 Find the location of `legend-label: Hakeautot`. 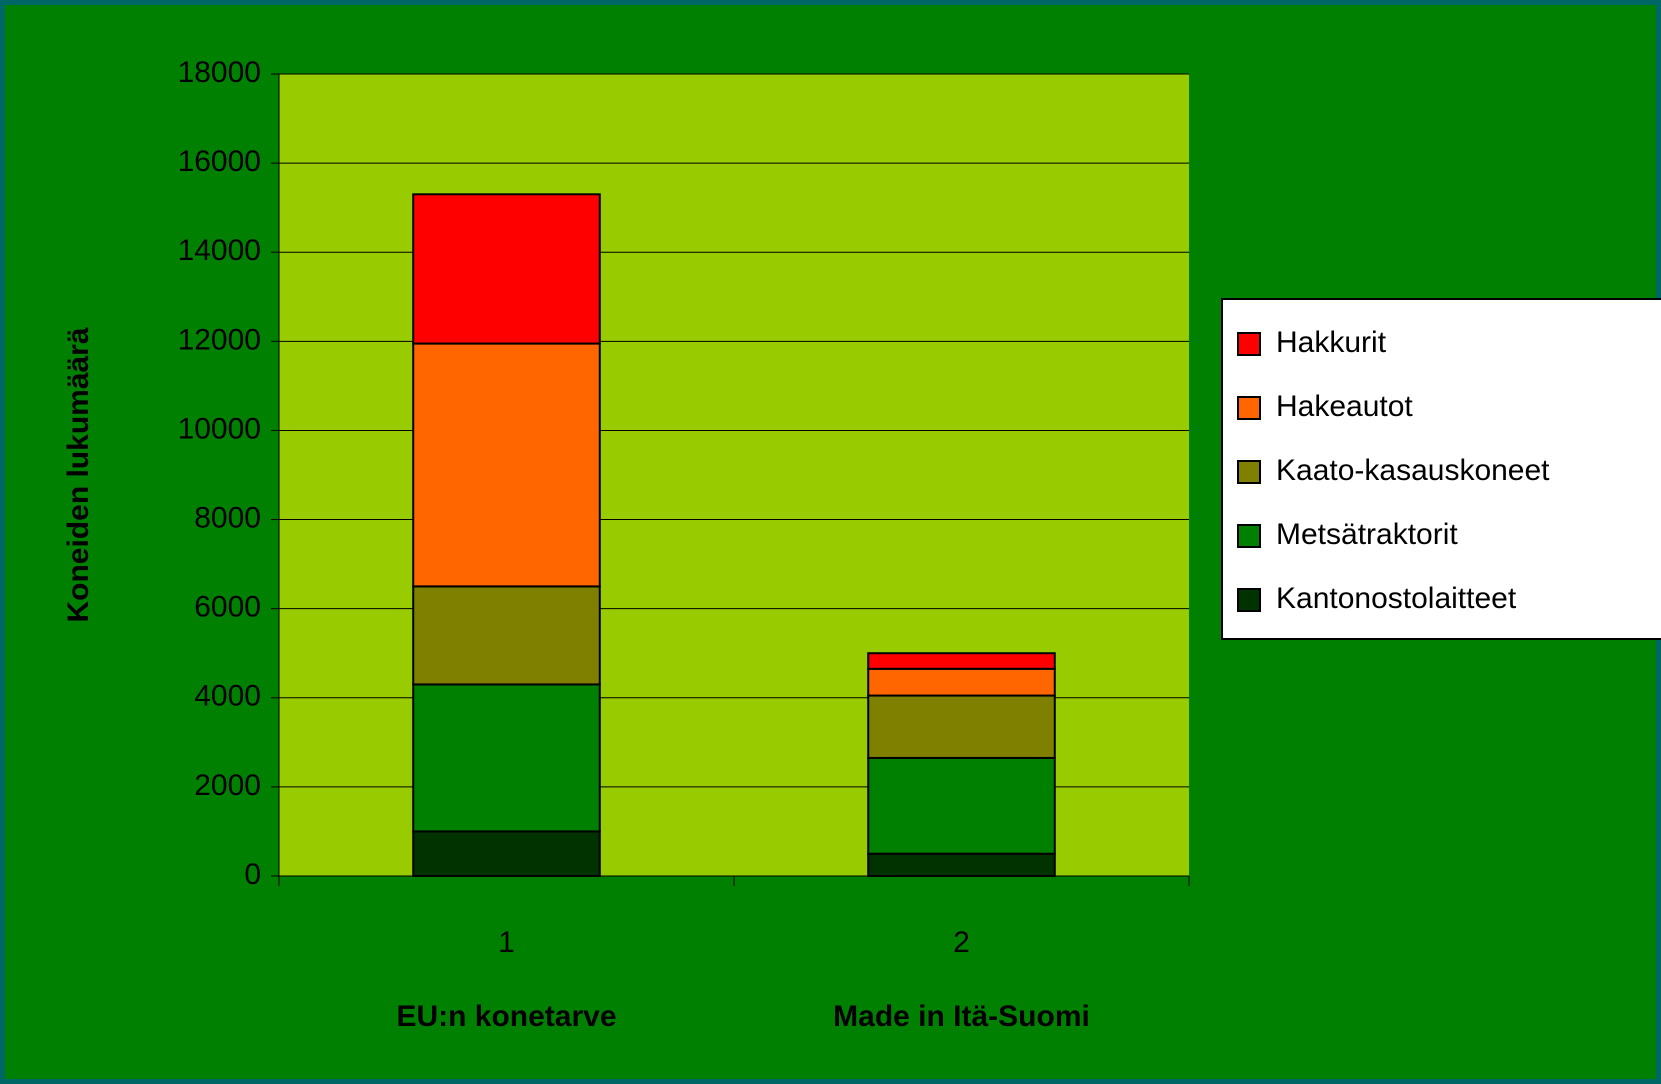

legend-label: Hakeautot is located at coordinates (1344, 406).